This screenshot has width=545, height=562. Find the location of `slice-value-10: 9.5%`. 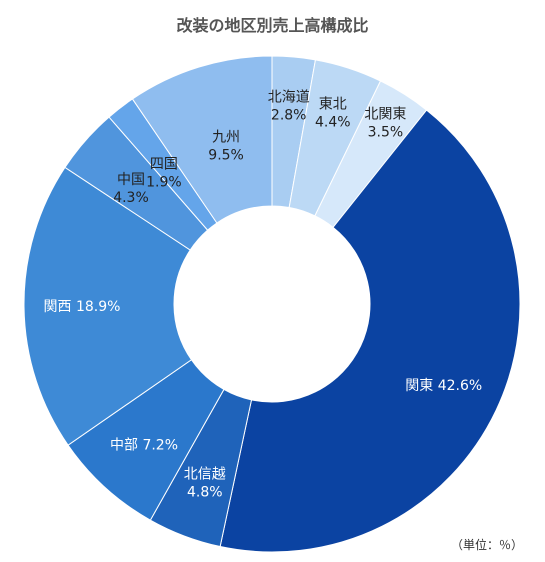

slice-value-10: 9.5% is located at coordinates (226, 155).